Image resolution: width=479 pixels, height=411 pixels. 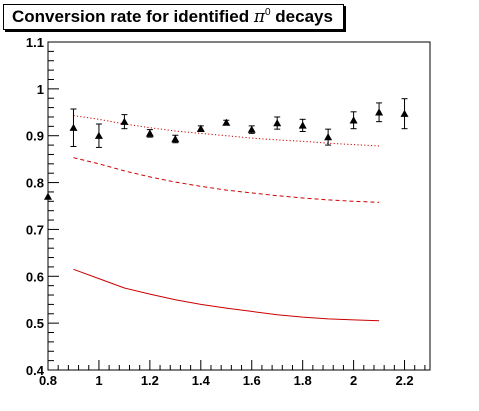 I want to click on x-tick-label: 1.8, so click(x=303, y=380).